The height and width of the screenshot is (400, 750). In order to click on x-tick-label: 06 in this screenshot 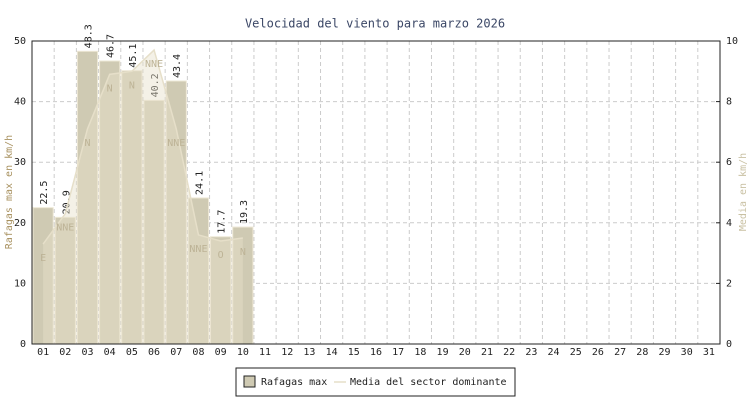, I will do `click(154, 352)`.